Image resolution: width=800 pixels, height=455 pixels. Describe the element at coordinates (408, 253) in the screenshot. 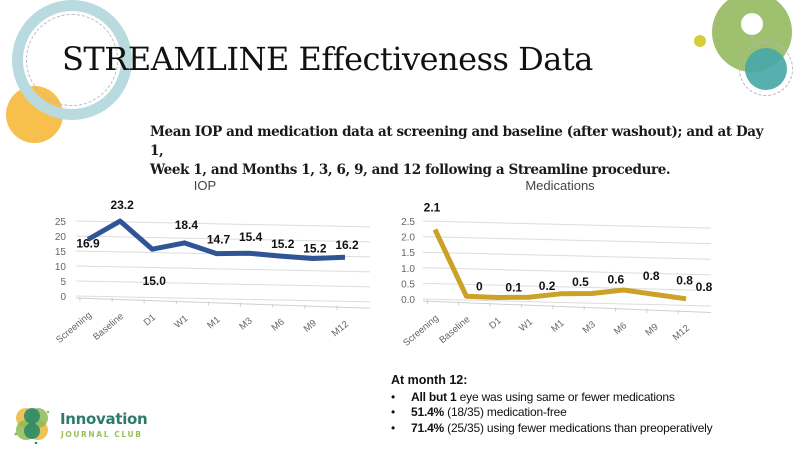

I see `y-tick-label: 1.5` at that location.